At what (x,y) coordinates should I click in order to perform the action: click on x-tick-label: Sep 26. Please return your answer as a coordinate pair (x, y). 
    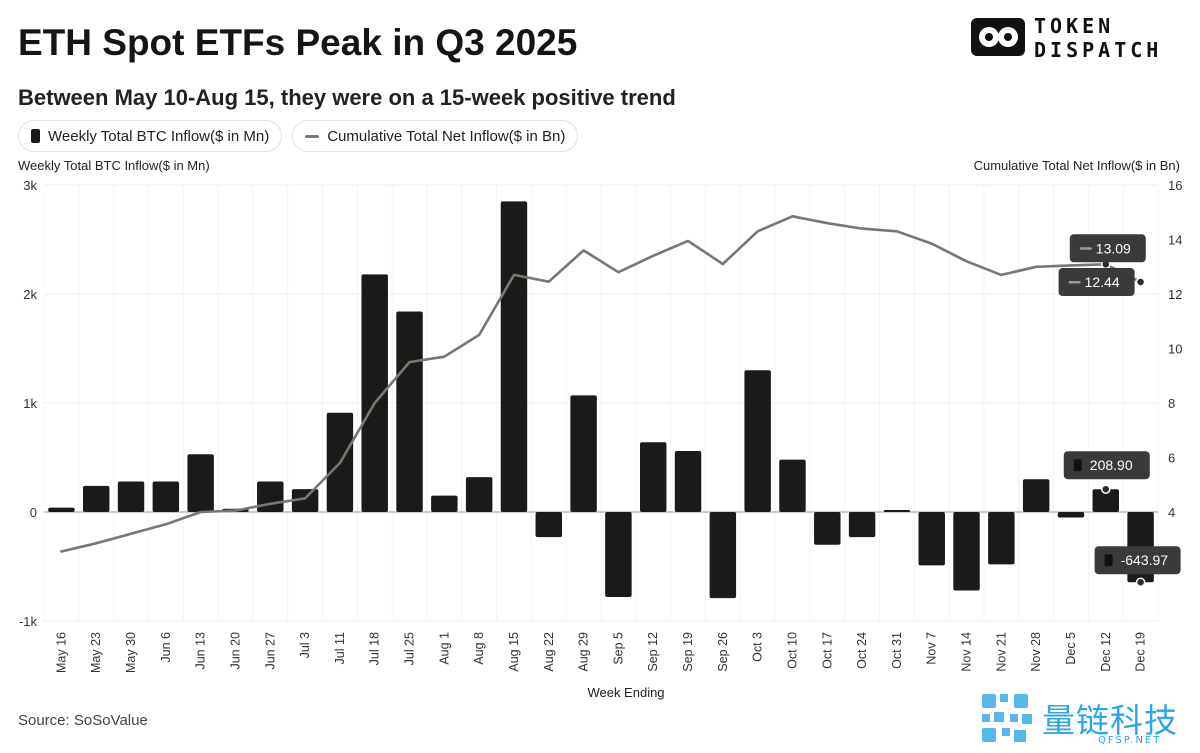
    Looking at the image, I should click on (723, 652).